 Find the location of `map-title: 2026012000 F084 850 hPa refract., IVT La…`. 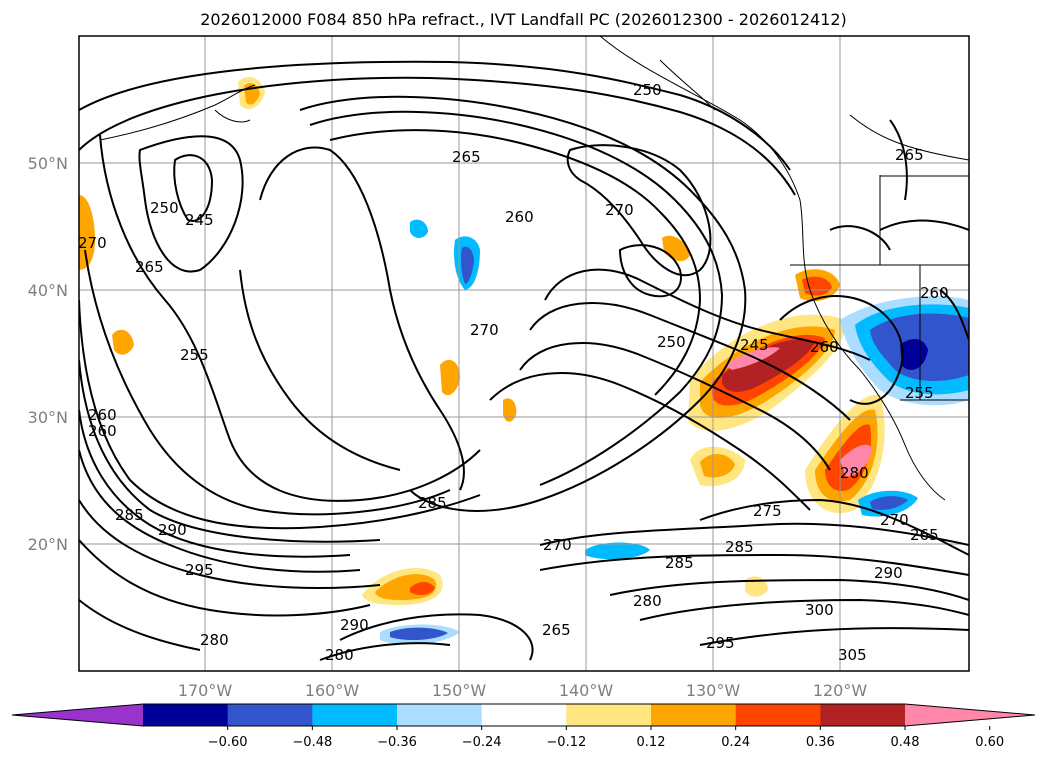

map-title: 2026012000 F084 850 hPa refract., IVT La… is located at coordinates (523, 19).